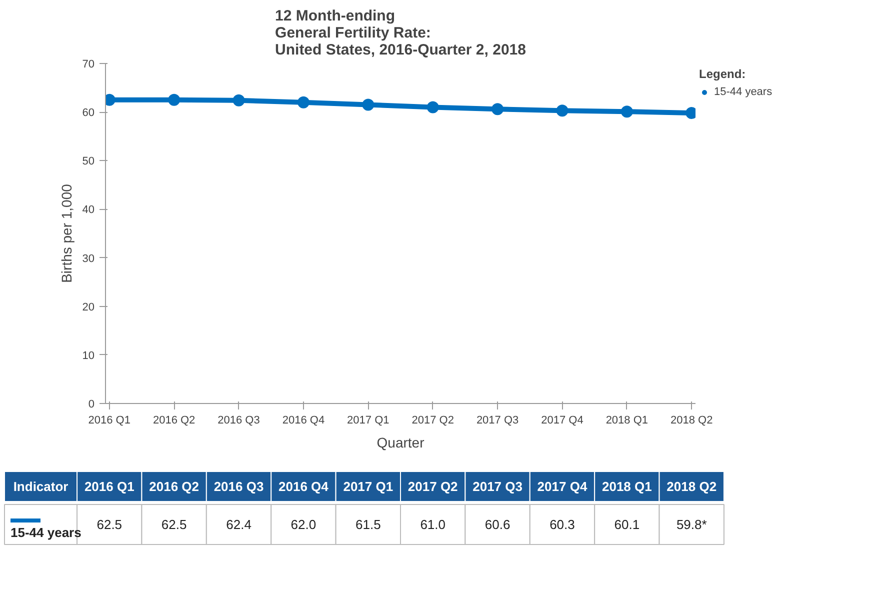 This screenshot has height=595, width=896. Describe the element at coordinates (562, 420) in the screenshot. I see `x-tick-label: 2017 Q4` at that location.